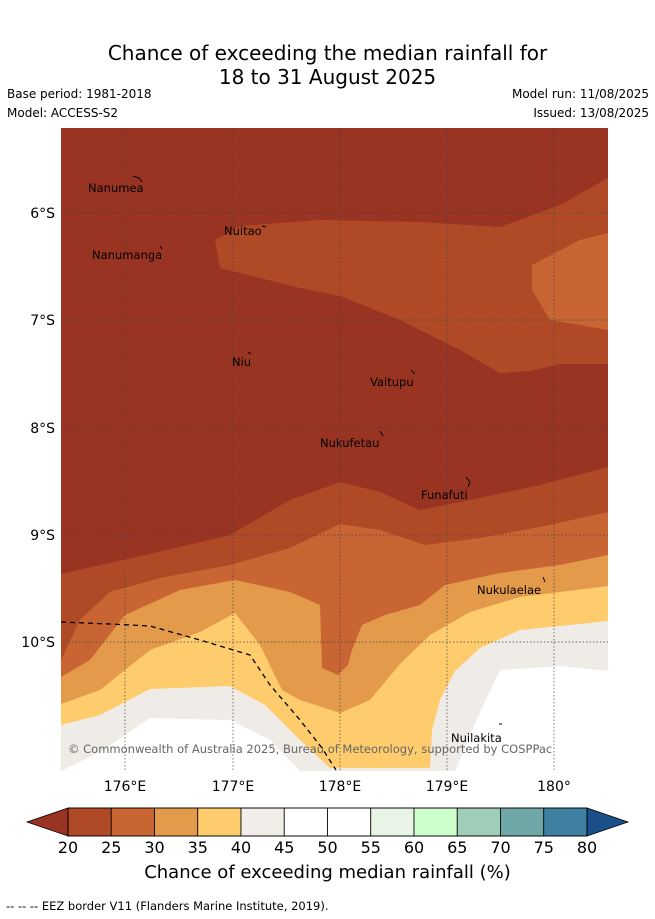 Image resolution: width=655 pixels, height=919 pixels. What do you see at coordinates (327, 847) in the screenshot?
I see `colorbar-tick-50: 50` at bounding box center [327, 847].